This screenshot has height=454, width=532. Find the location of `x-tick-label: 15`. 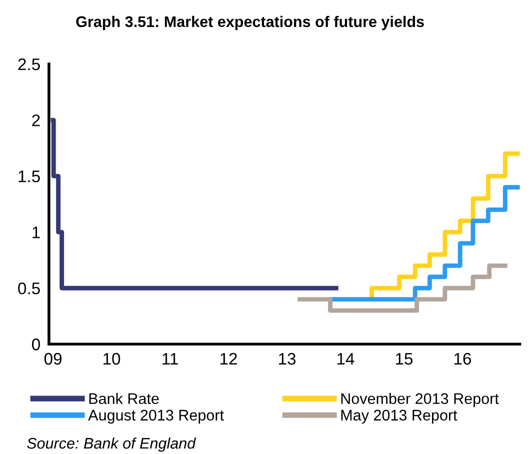

x-tick-label: 15 is located at coordinates (404, 359).